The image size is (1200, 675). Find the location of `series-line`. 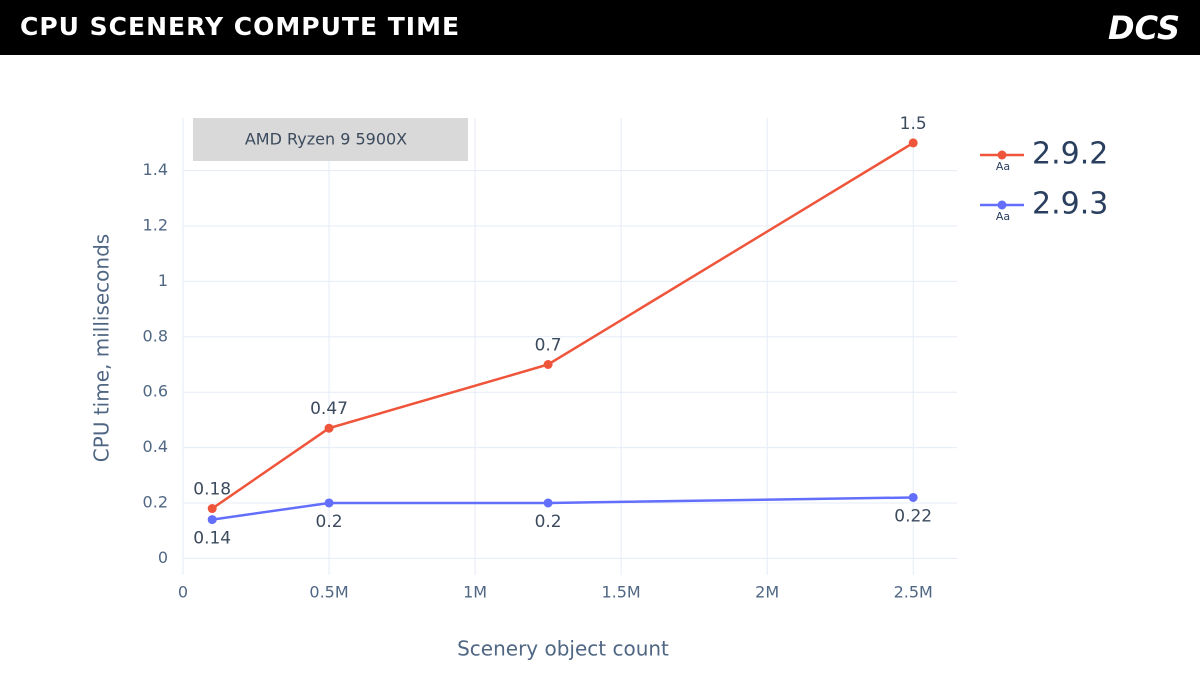

series-line is located at coordinates (563, 508).